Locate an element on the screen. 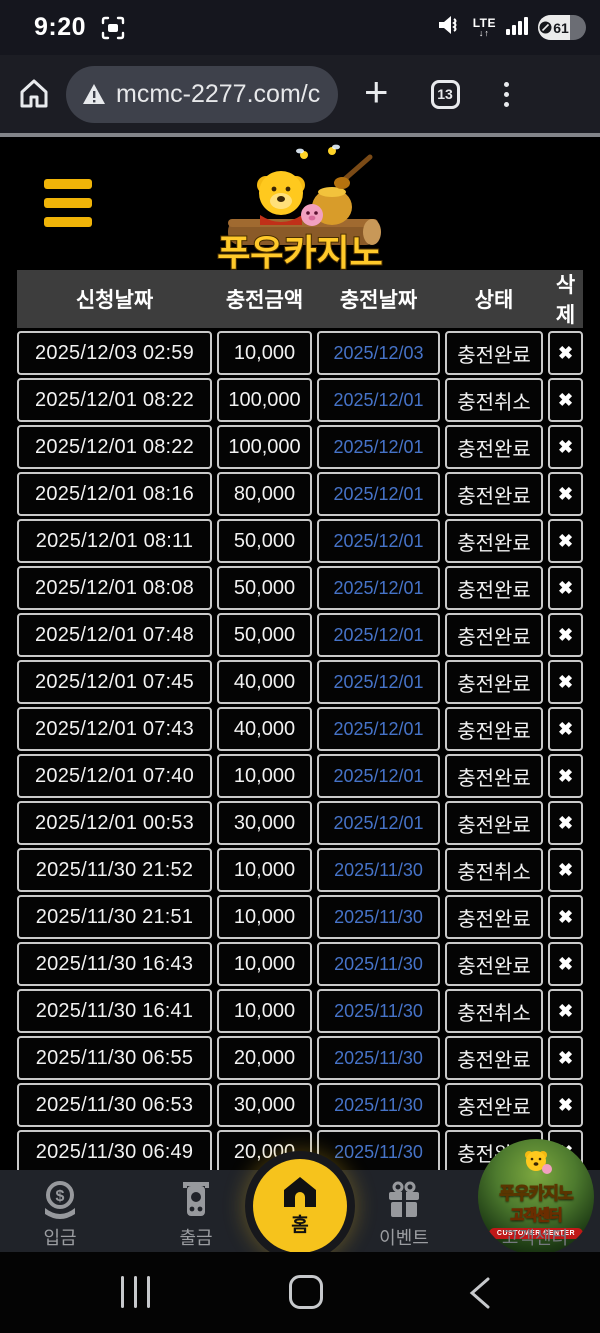 This screenshot has width=600, height=1333. home-icon is located at coordinates (300, 1192).